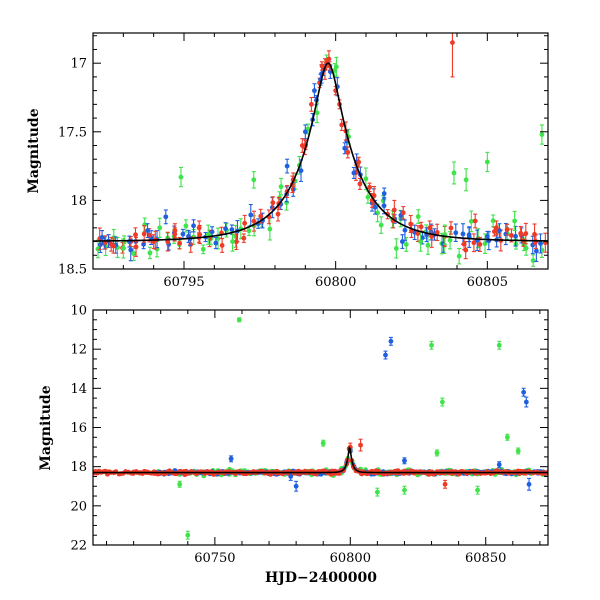  I want to click on model-curve, so click(320, 459).